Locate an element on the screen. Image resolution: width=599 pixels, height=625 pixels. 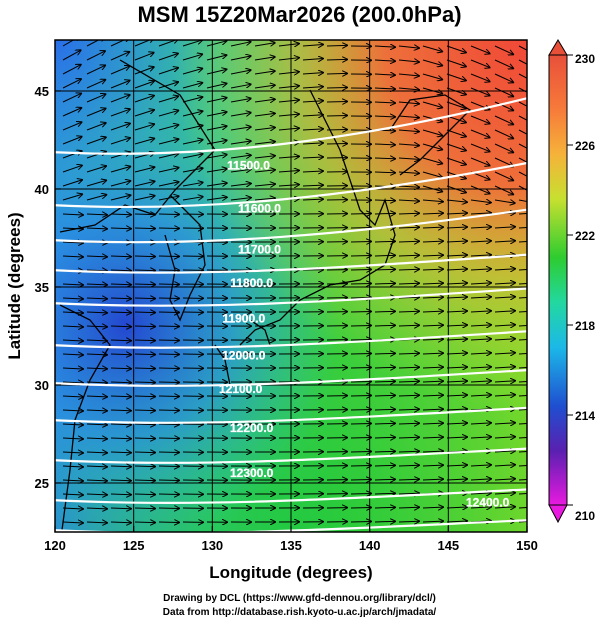
y-axis-label: Latitude (degrees) is located at coordinates (14, 285).